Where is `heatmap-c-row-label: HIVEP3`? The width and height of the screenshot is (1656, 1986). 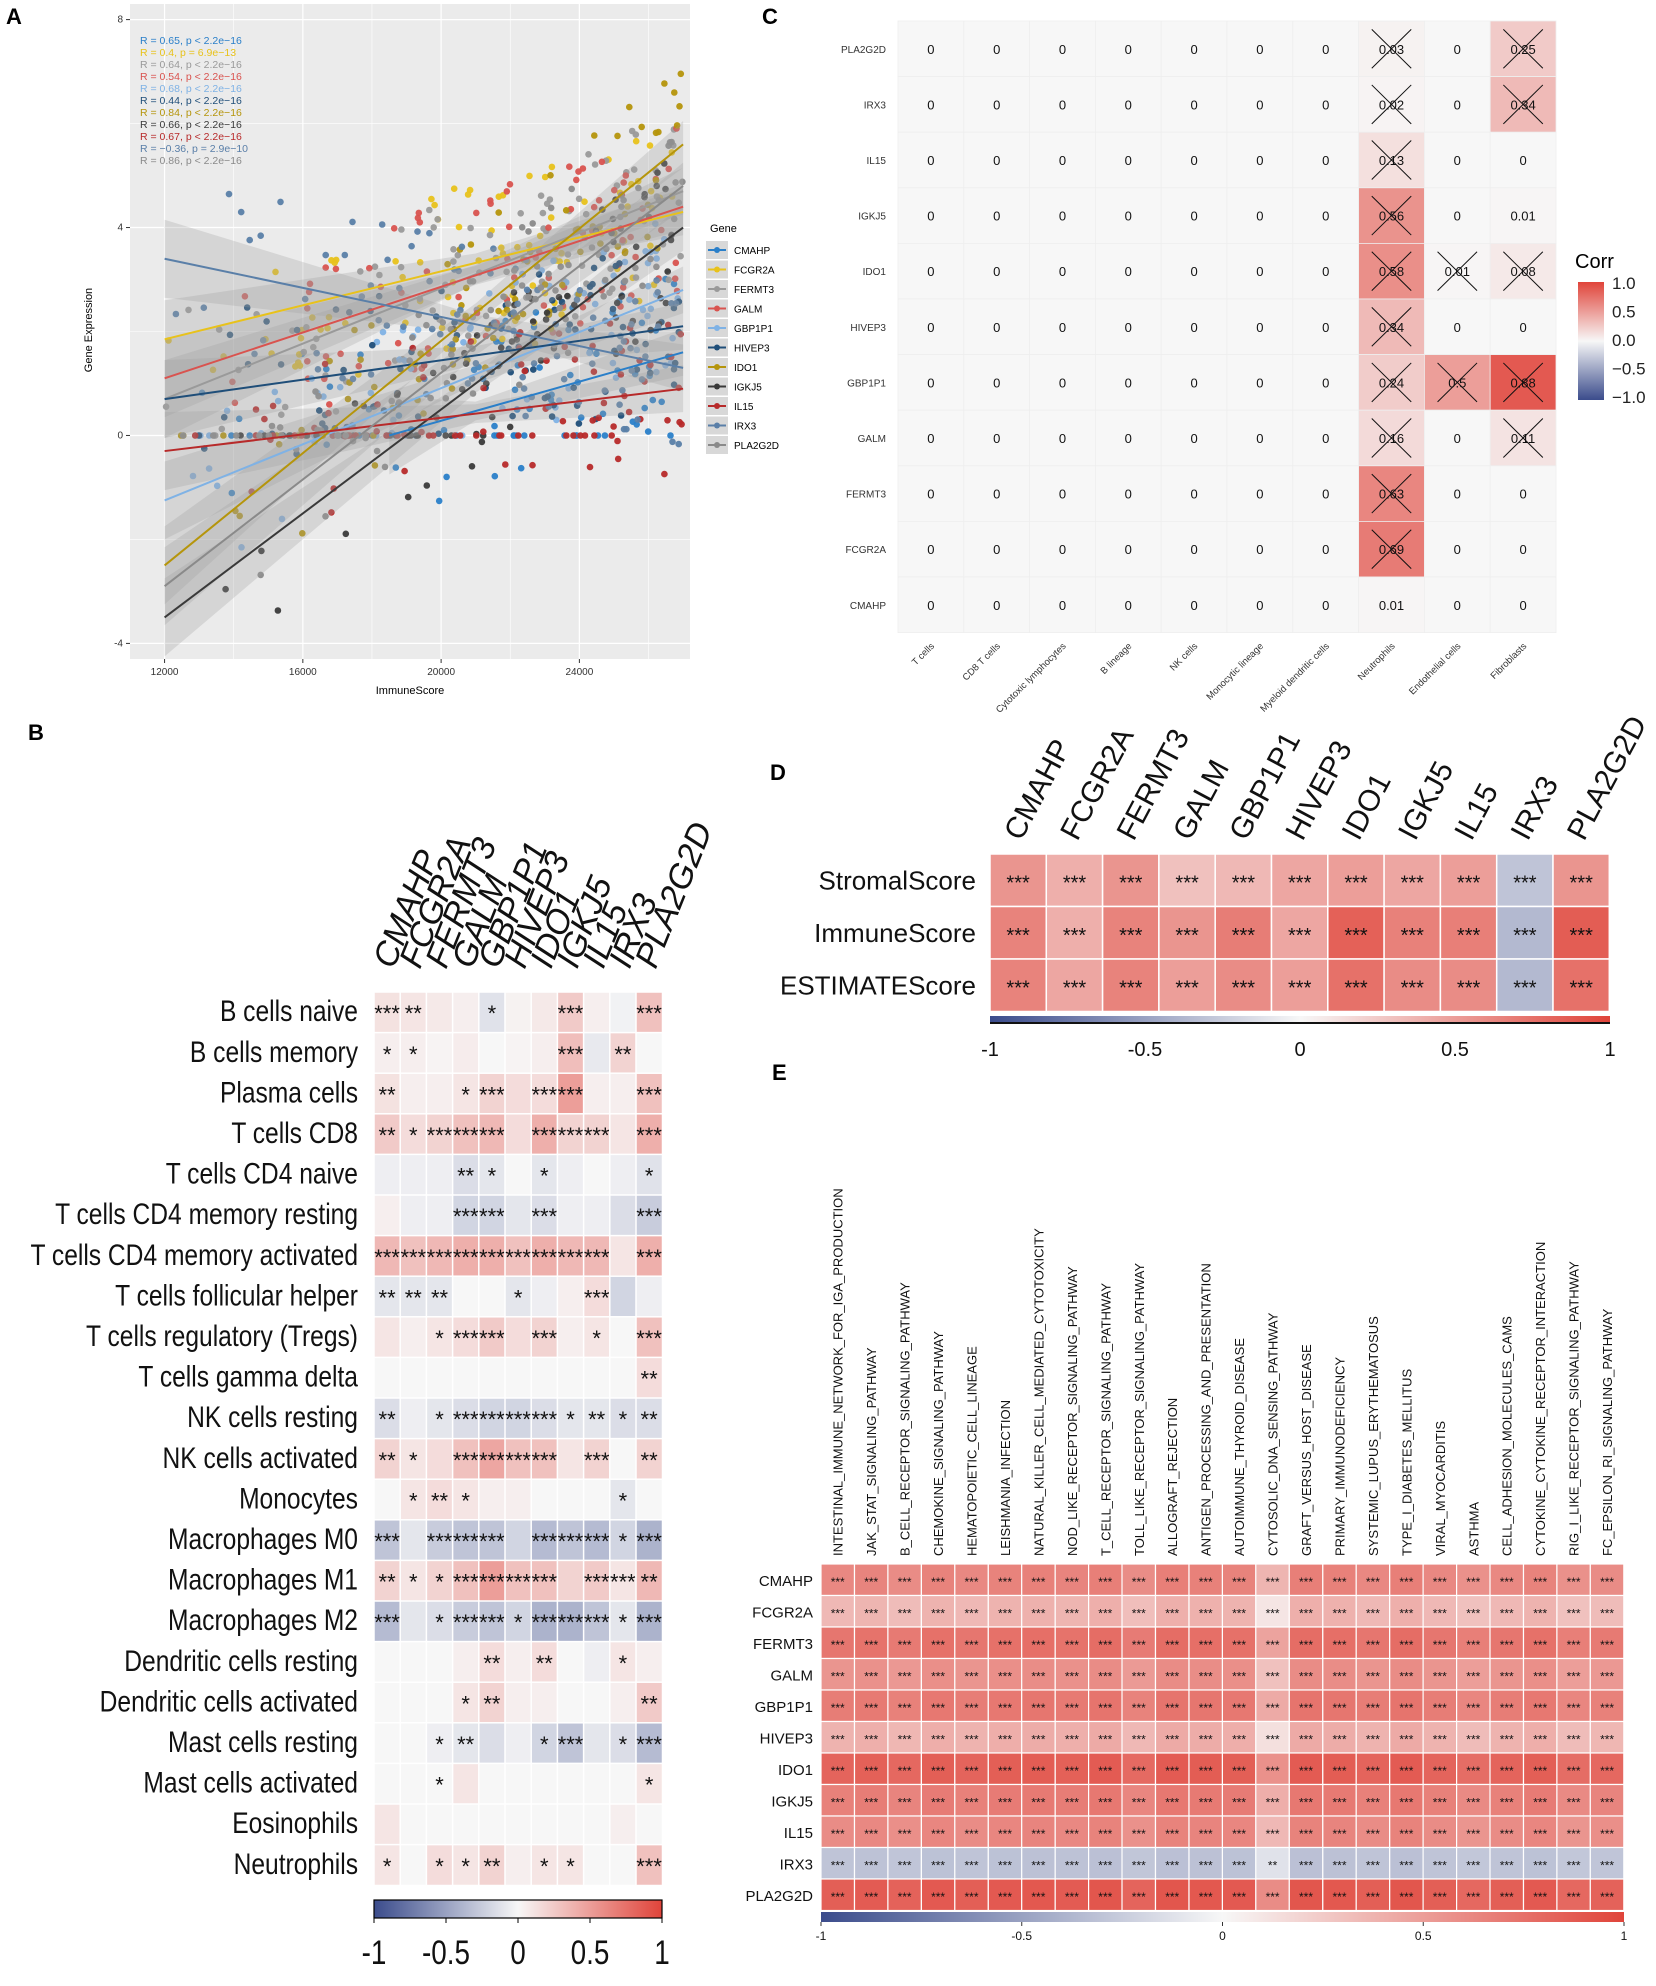 heatmap-c-row-label: HIVEP3 is located at coordinates (868, 328).